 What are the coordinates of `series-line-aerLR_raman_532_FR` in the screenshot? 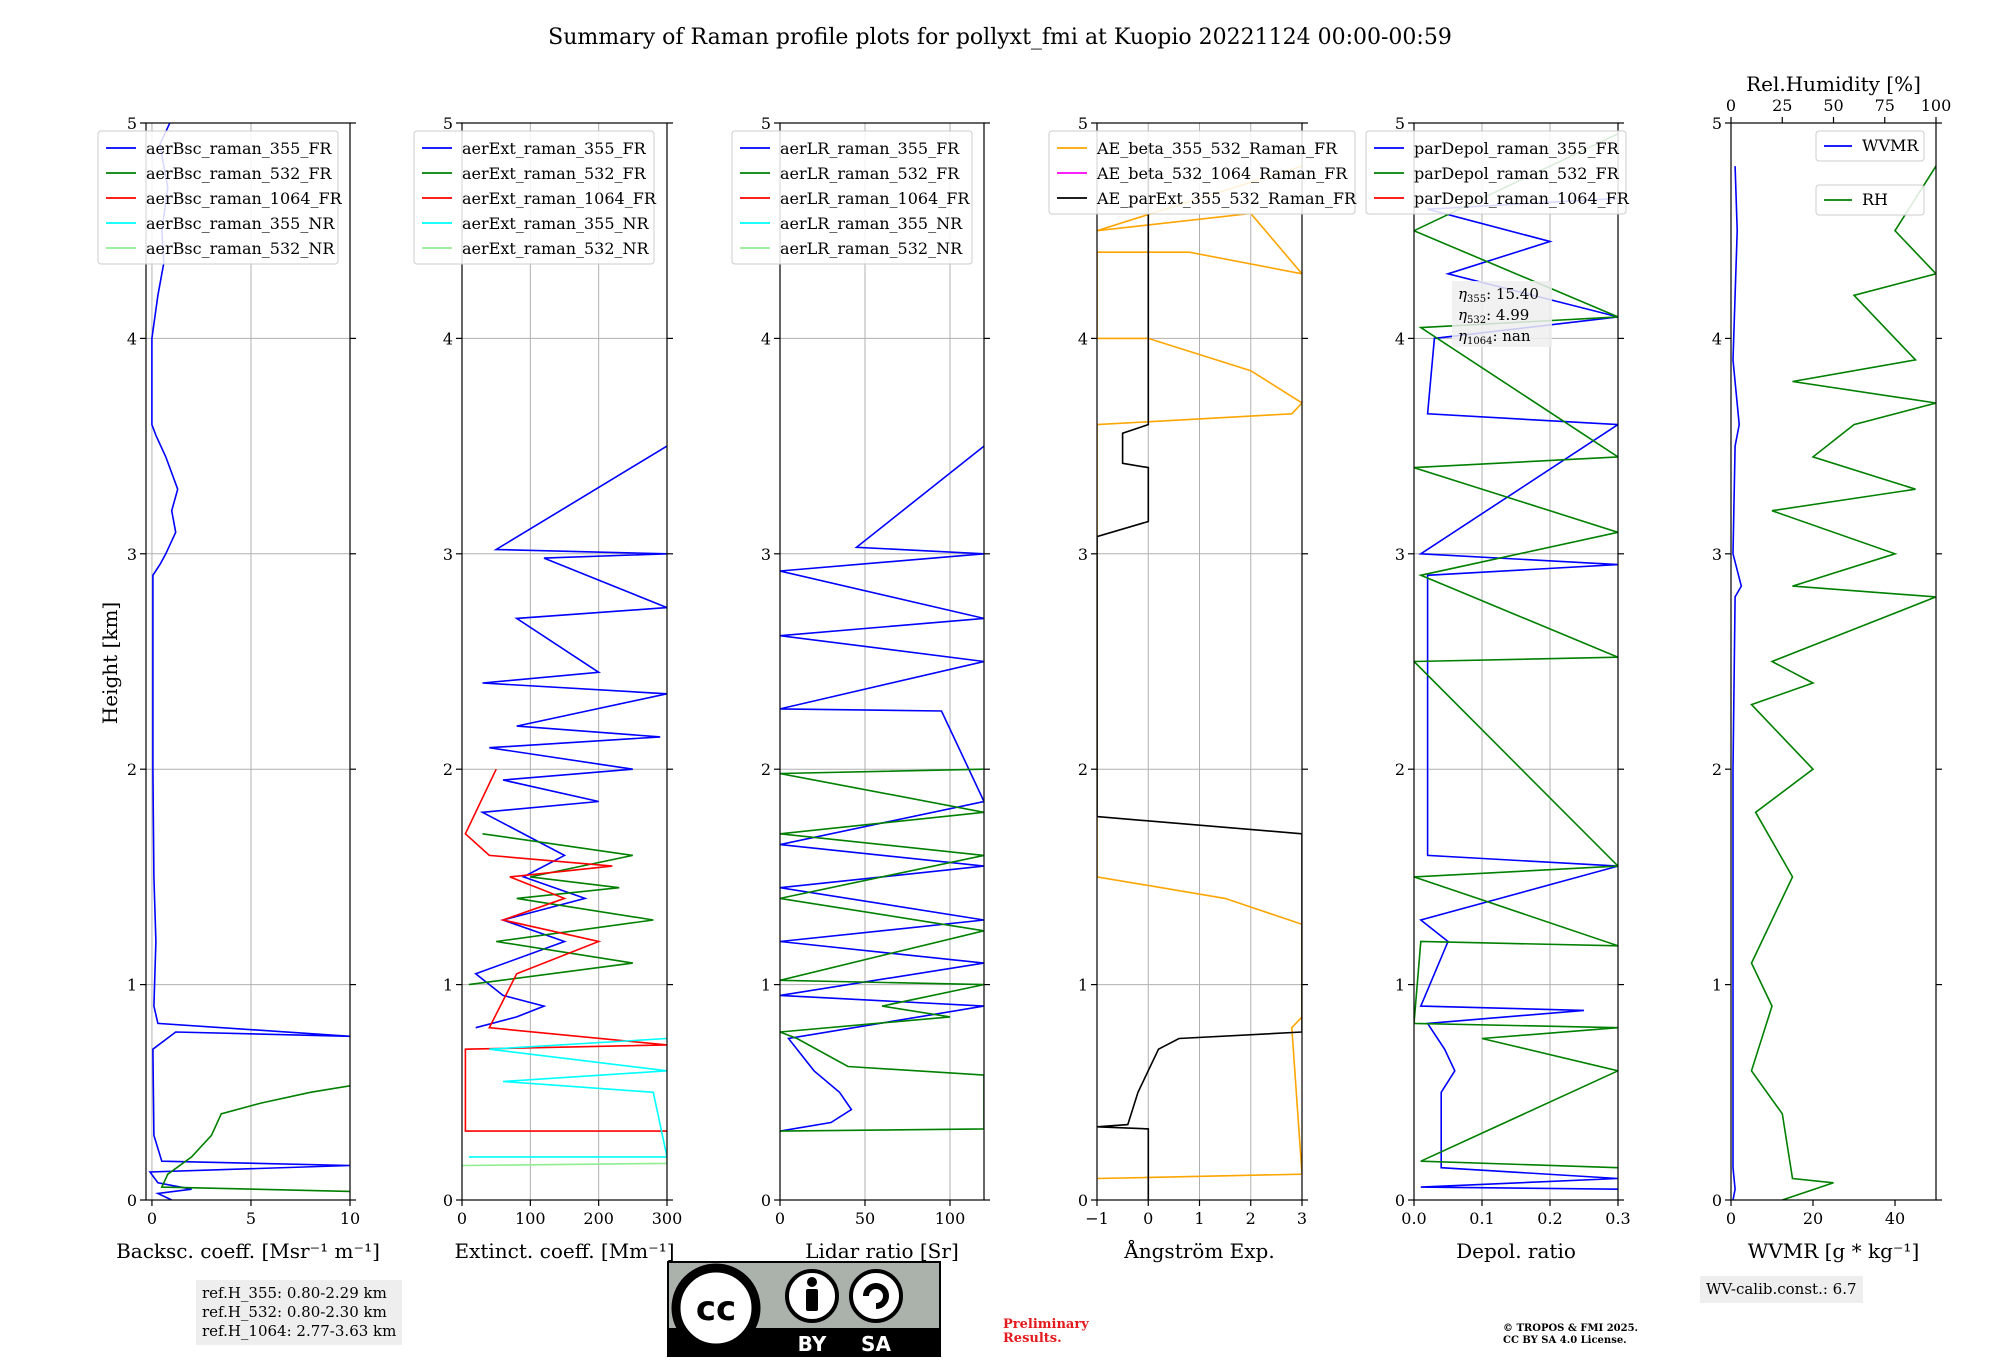 It's located at (882, 950).